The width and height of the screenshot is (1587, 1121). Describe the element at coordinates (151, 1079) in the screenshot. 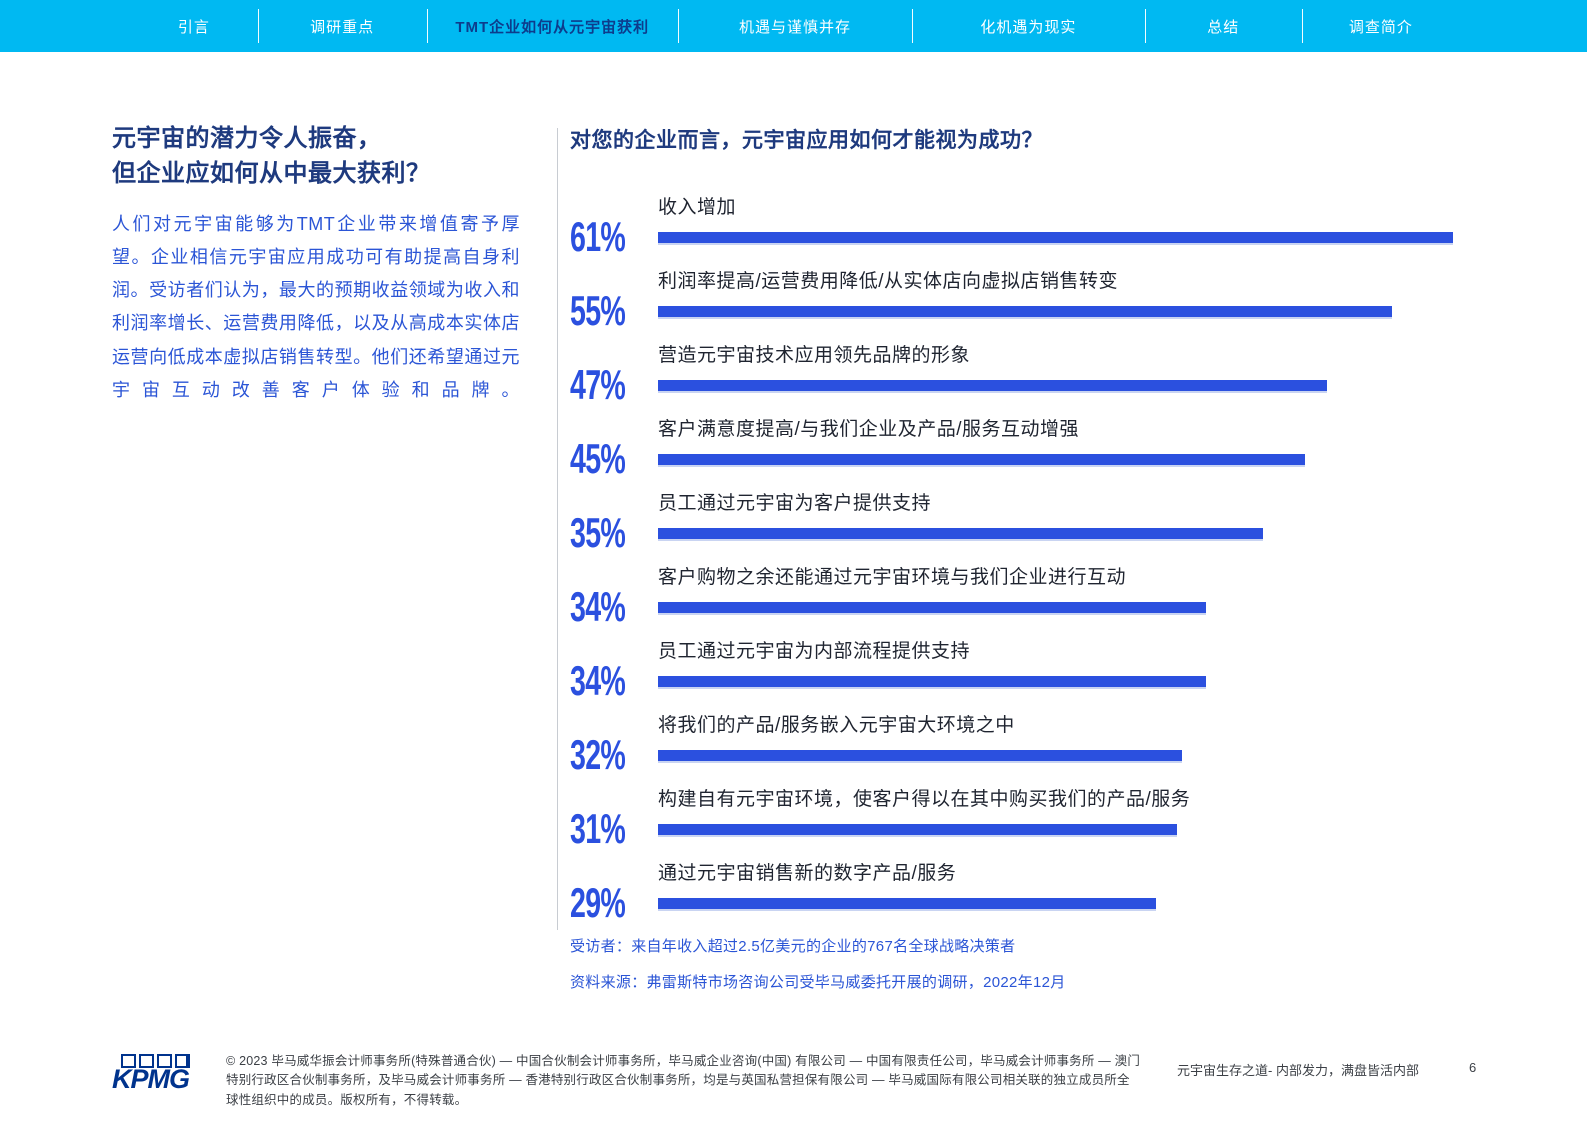

I see `kpmg-logo-text: KPMG` at that location.